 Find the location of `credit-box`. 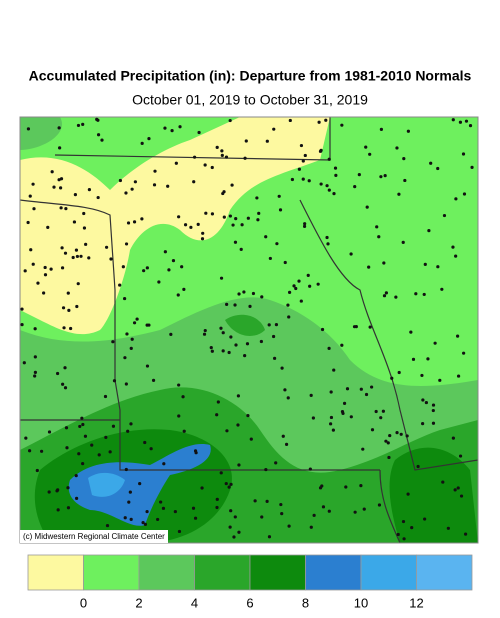

credit-box is located at coordinates (94, 536).